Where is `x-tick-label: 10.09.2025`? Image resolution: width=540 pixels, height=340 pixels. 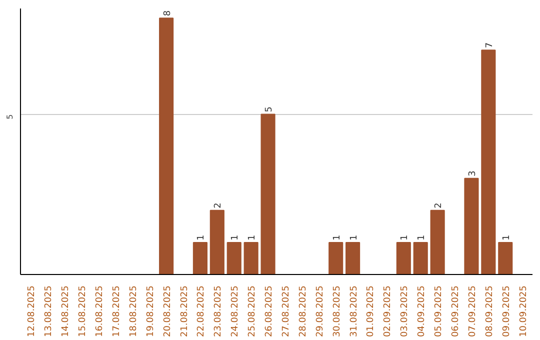
x-tick-label: 10.09.2025 is located at coordinates (523, 312).